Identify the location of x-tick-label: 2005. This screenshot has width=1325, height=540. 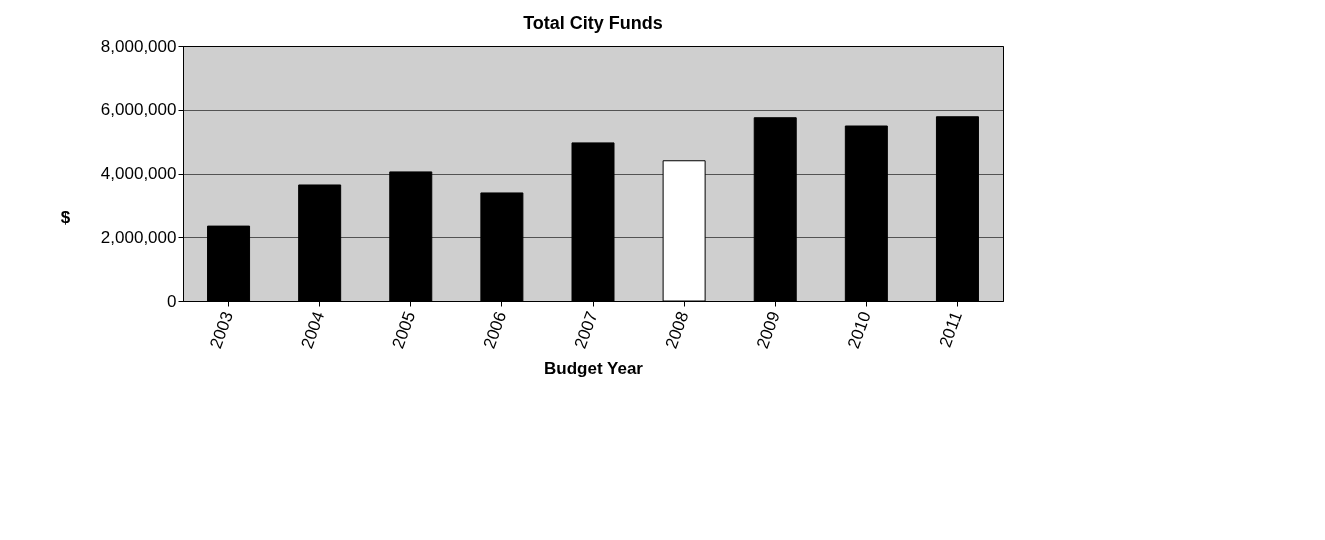
(404, 330).